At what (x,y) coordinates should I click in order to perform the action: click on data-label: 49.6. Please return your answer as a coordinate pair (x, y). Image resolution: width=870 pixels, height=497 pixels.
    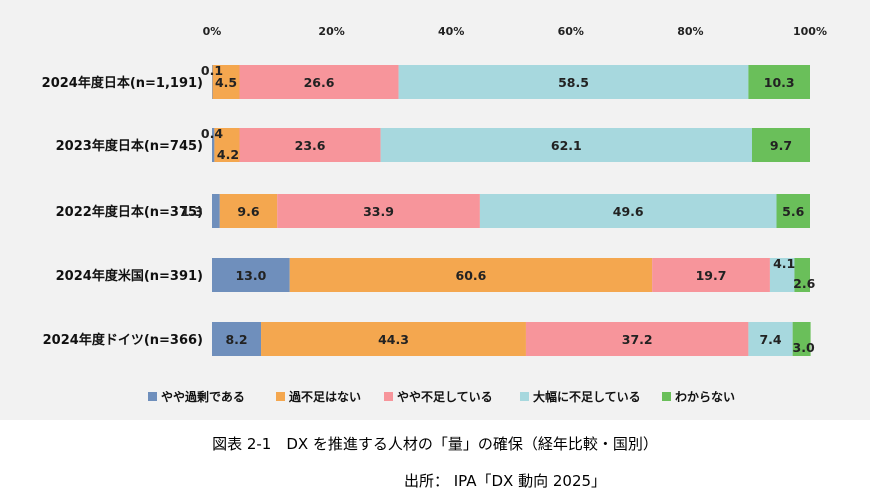
    Looking at the image, I should click on (628, 211).